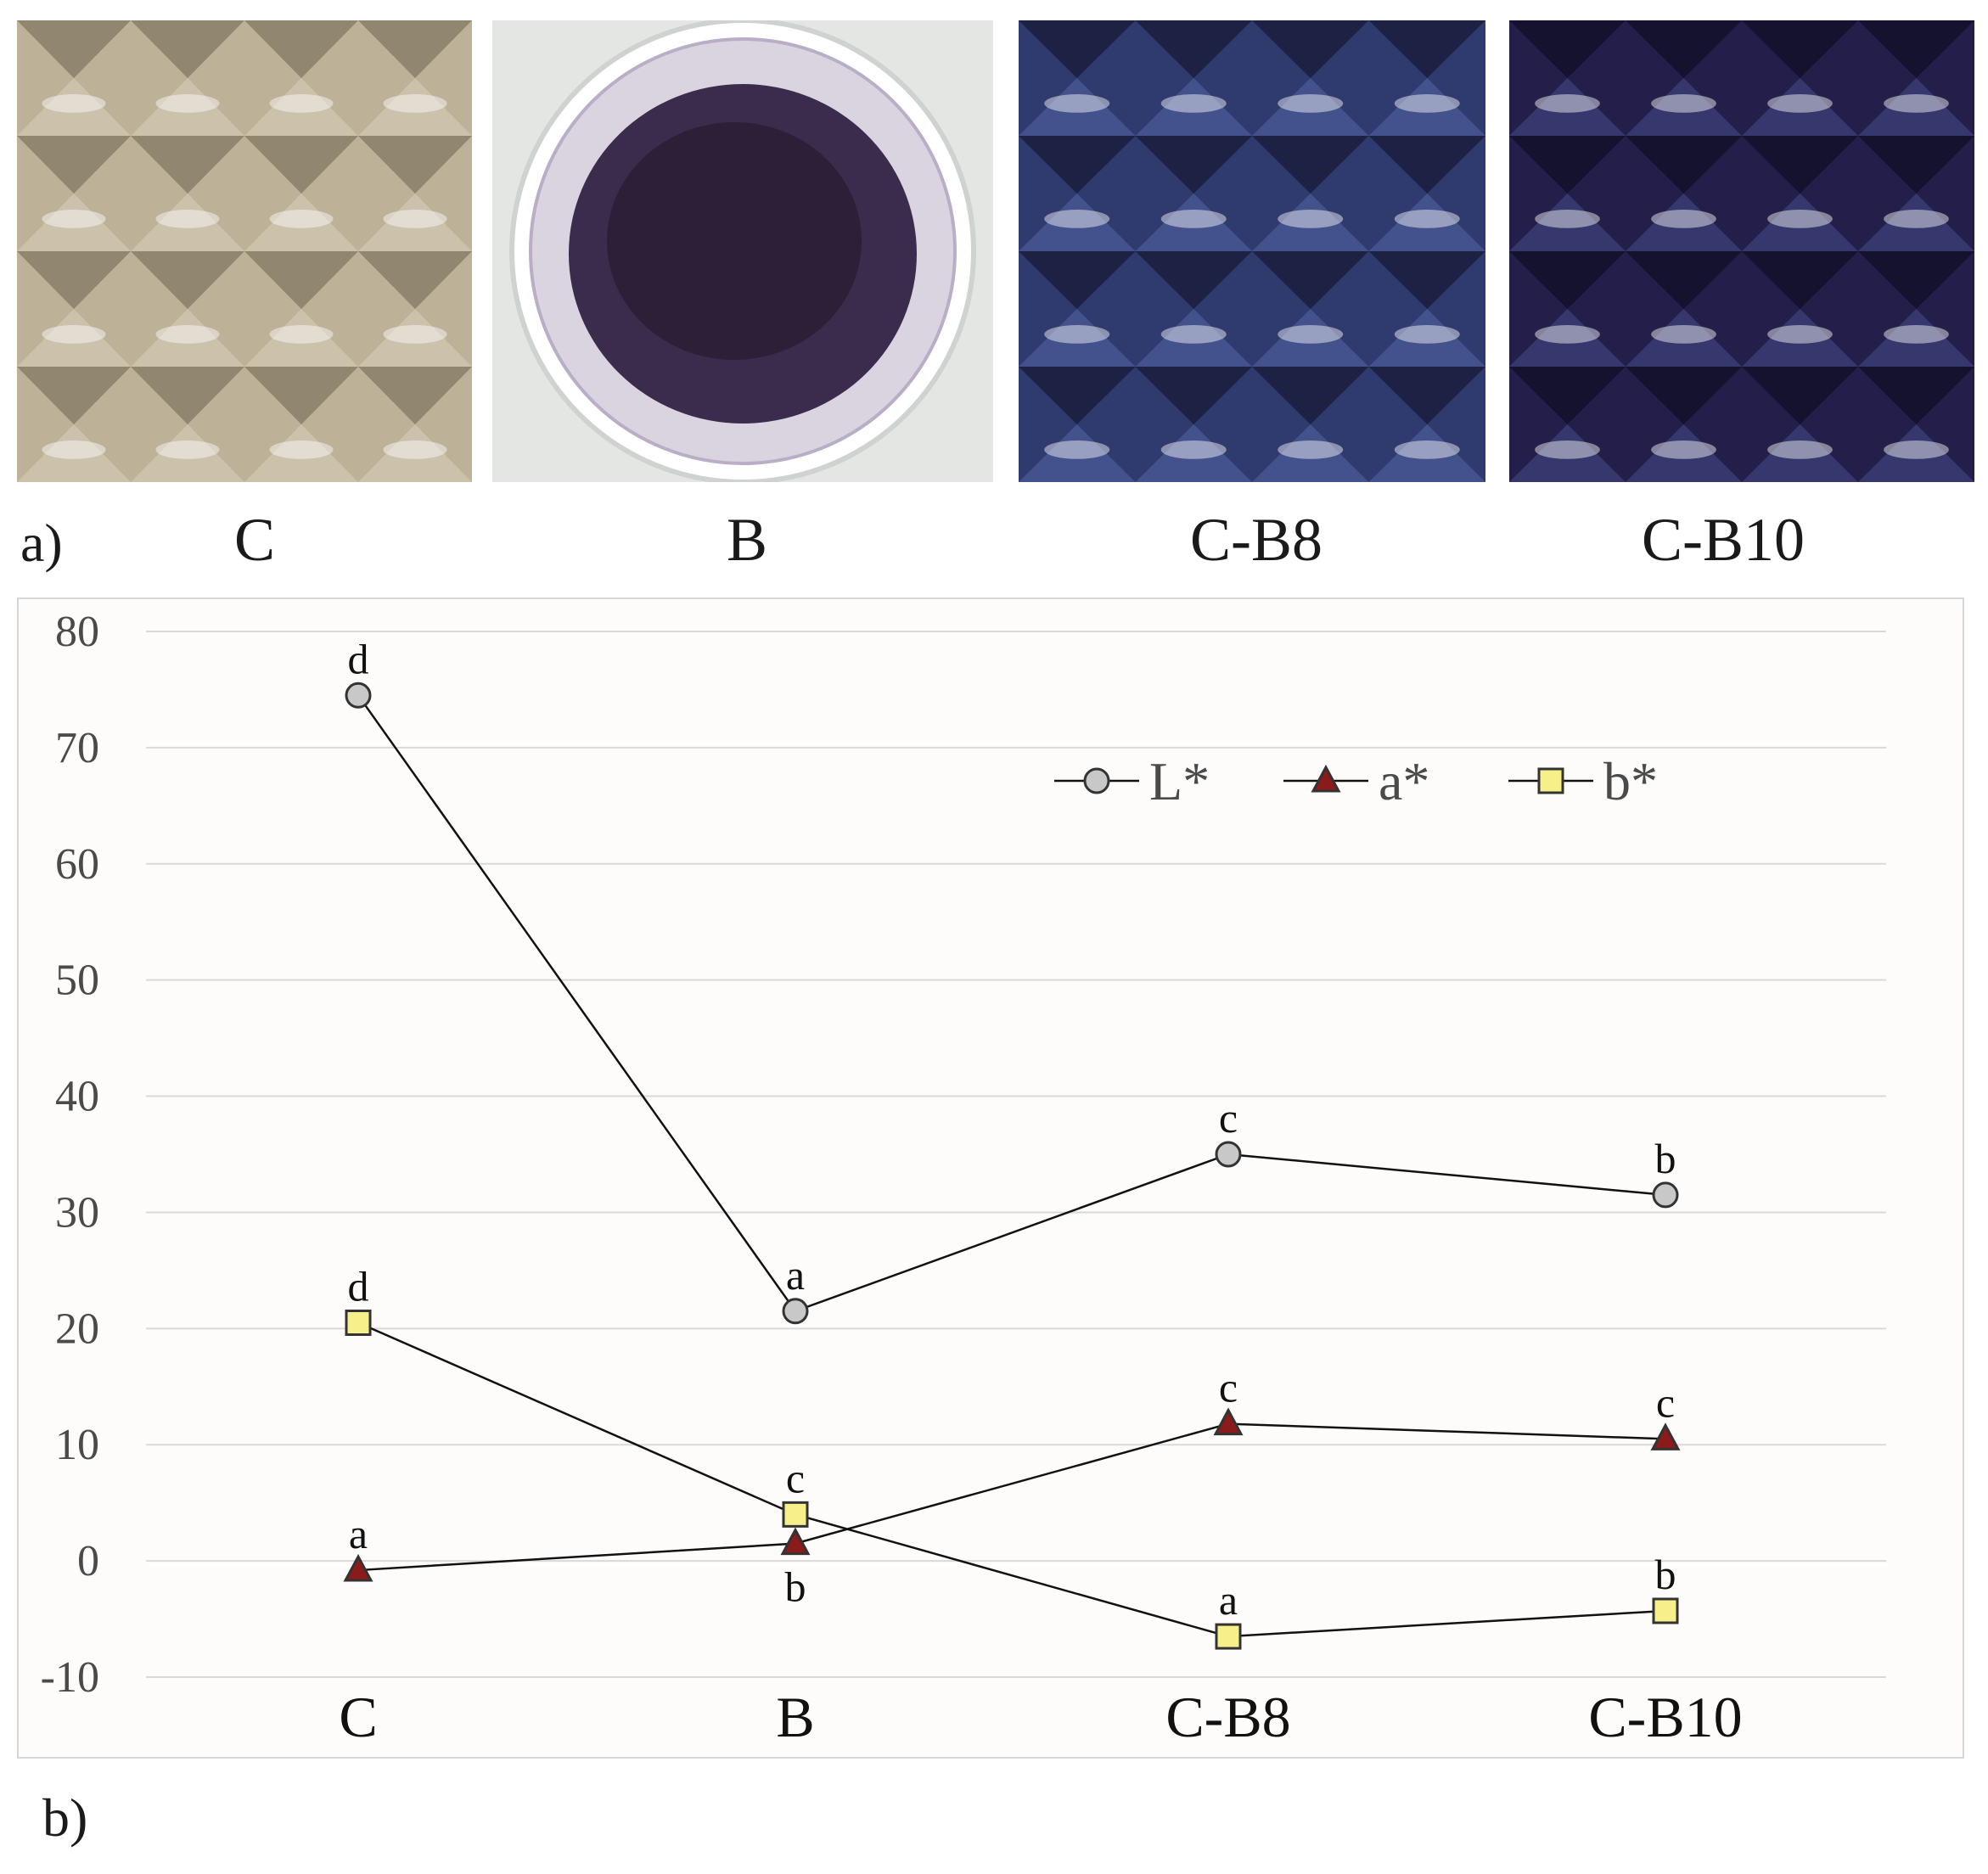  I want to click on photo-c-b8-tile, so click(1252, 251).